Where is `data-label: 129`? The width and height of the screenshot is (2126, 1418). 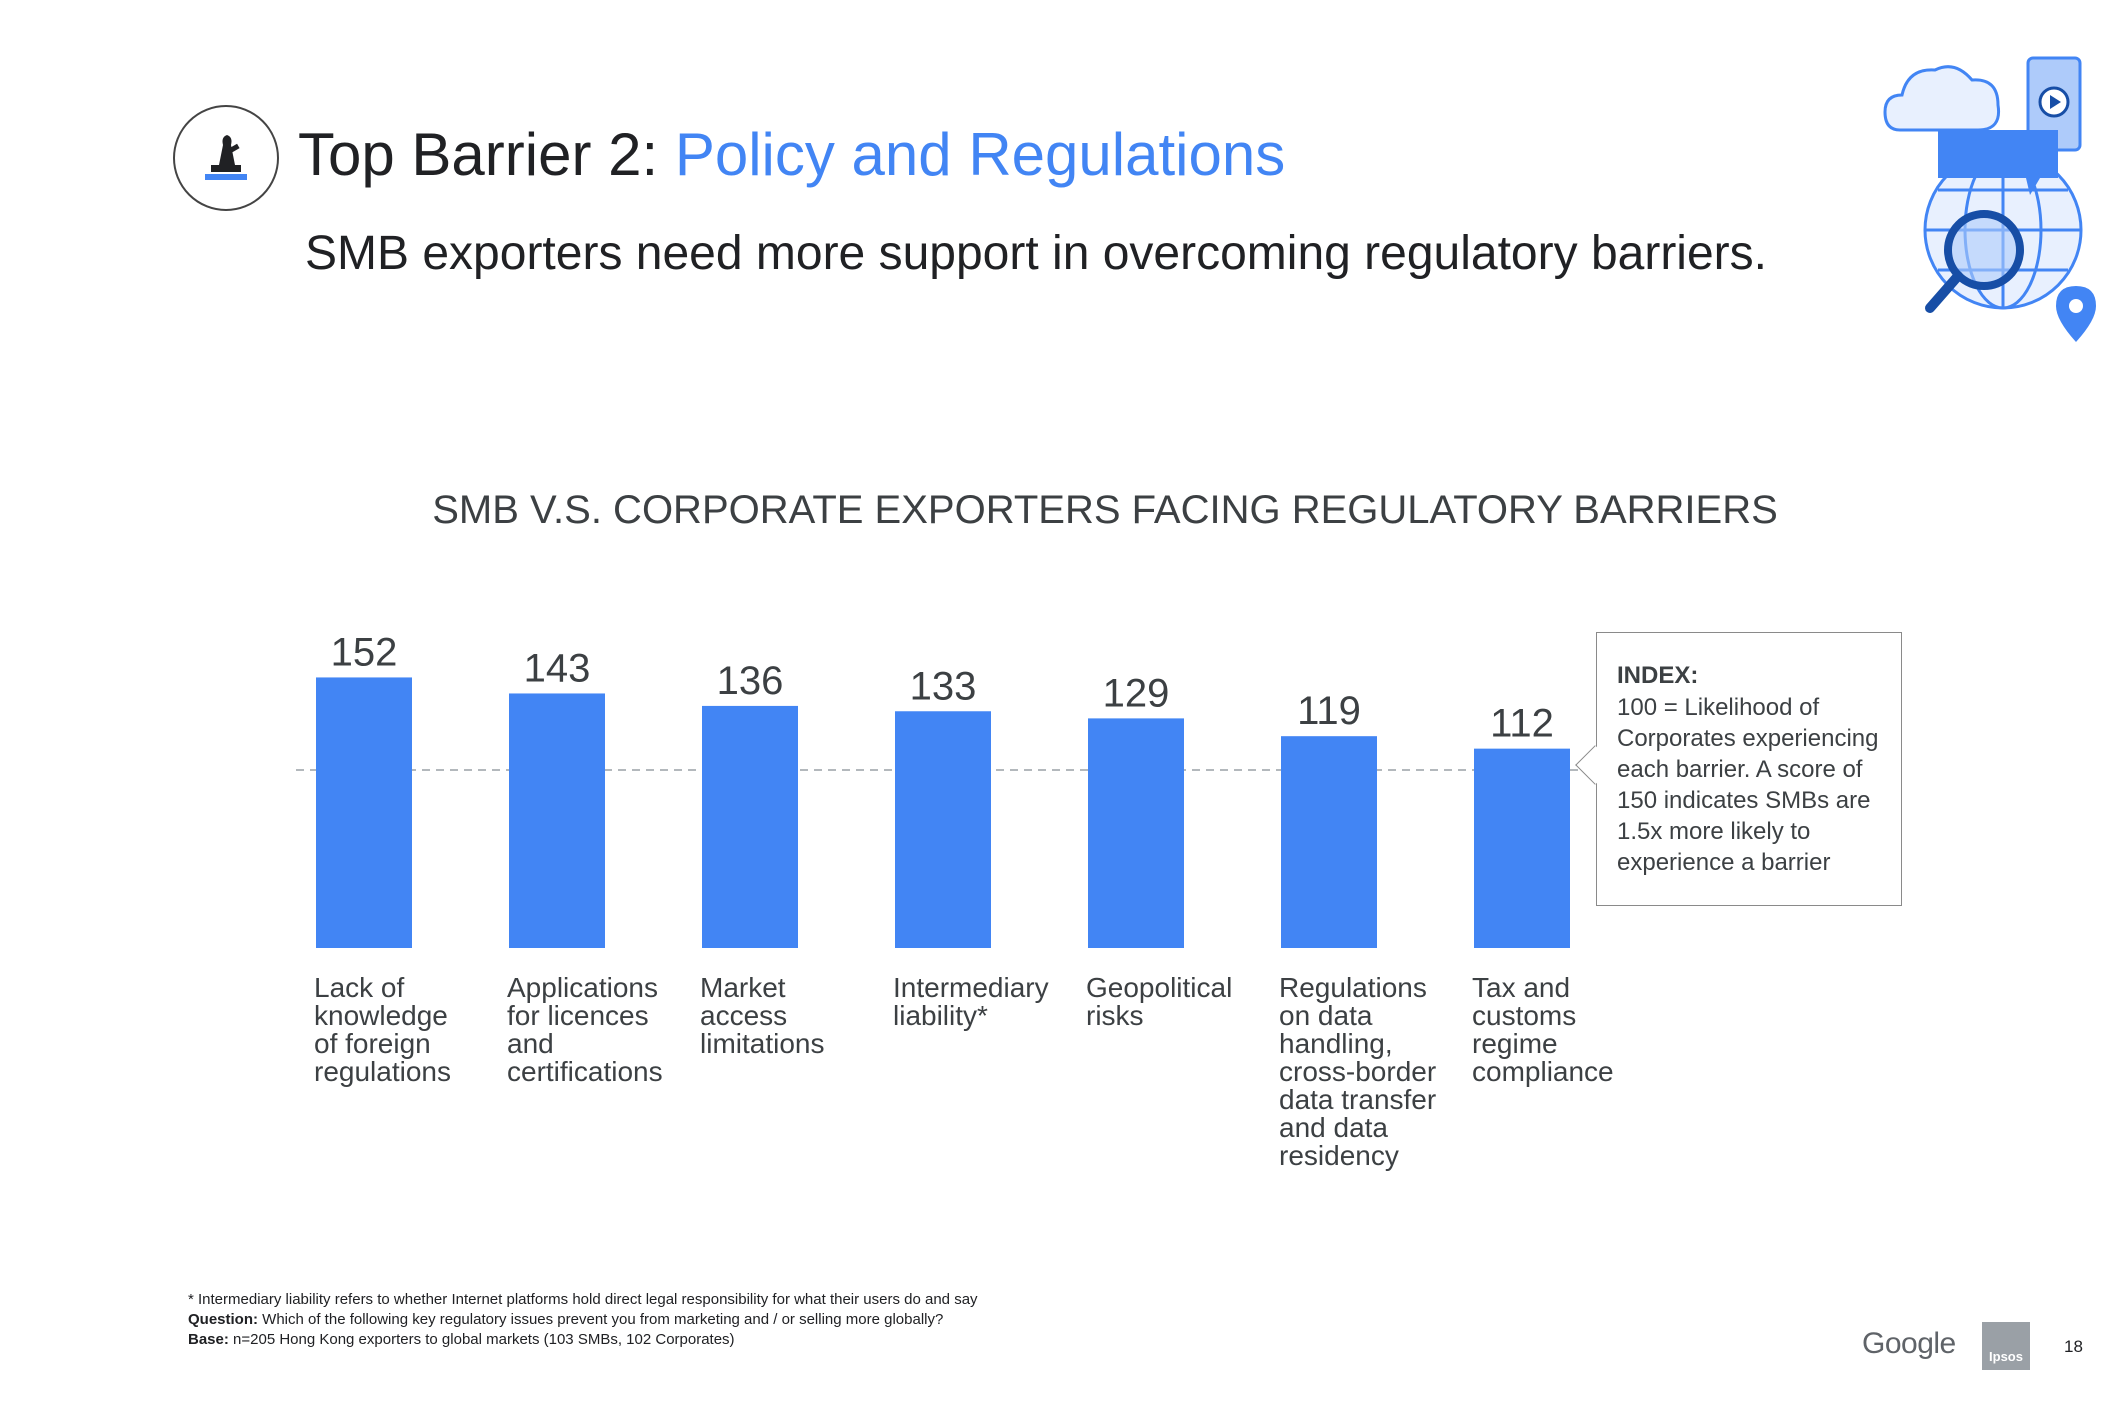 data-label: 129 is located at coordinates (1136, 693).